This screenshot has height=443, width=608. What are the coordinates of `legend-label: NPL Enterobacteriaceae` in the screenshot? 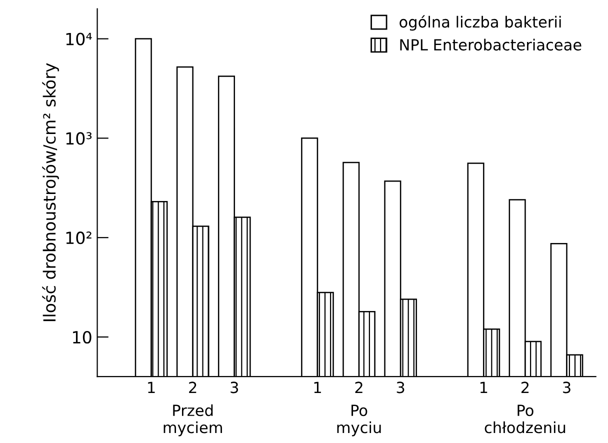 It's located at (491, 44).